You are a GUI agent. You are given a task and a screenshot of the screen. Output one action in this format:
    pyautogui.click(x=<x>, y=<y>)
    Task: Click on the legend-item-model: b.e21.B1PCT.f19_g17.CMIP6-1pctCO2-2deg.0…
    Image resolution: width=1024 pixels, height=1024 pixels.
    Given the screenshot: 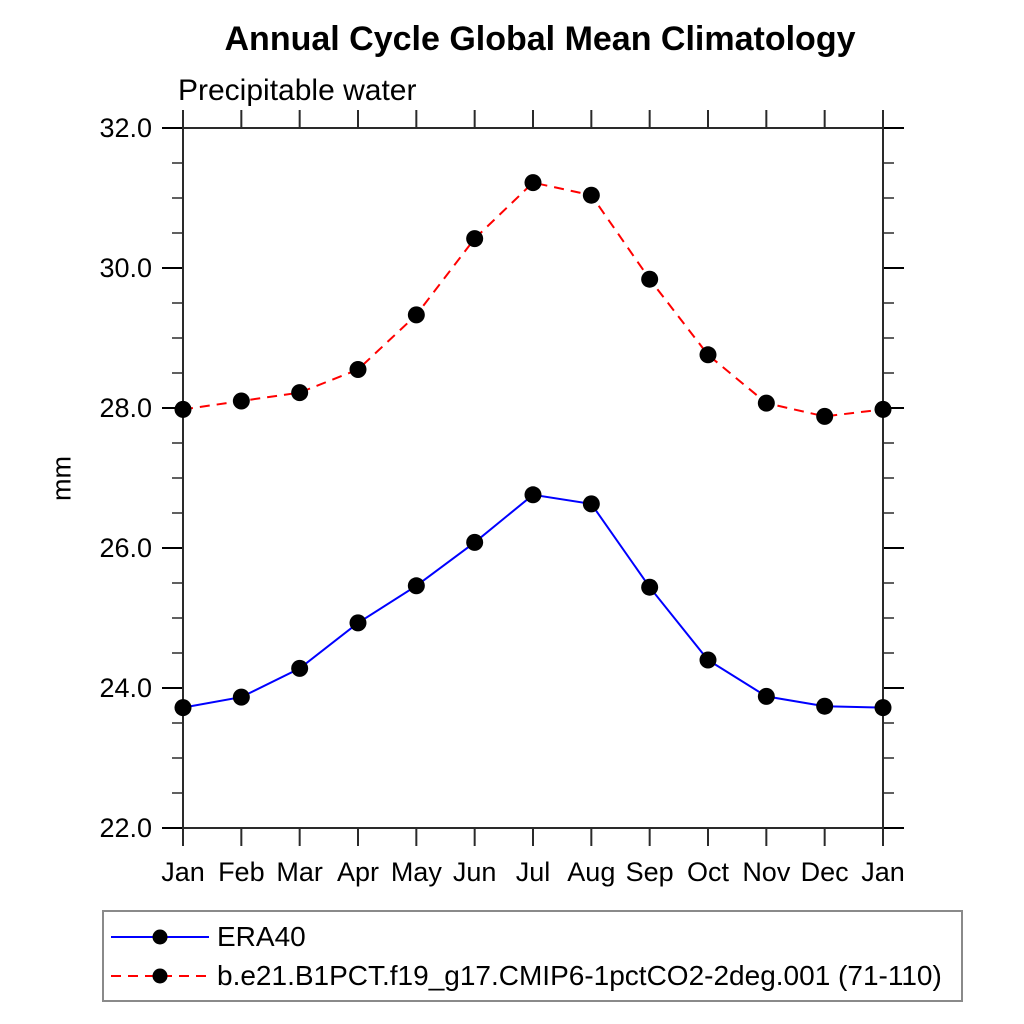 What is the action you would take?
    pyautogui.click(x=535, y=975)
    